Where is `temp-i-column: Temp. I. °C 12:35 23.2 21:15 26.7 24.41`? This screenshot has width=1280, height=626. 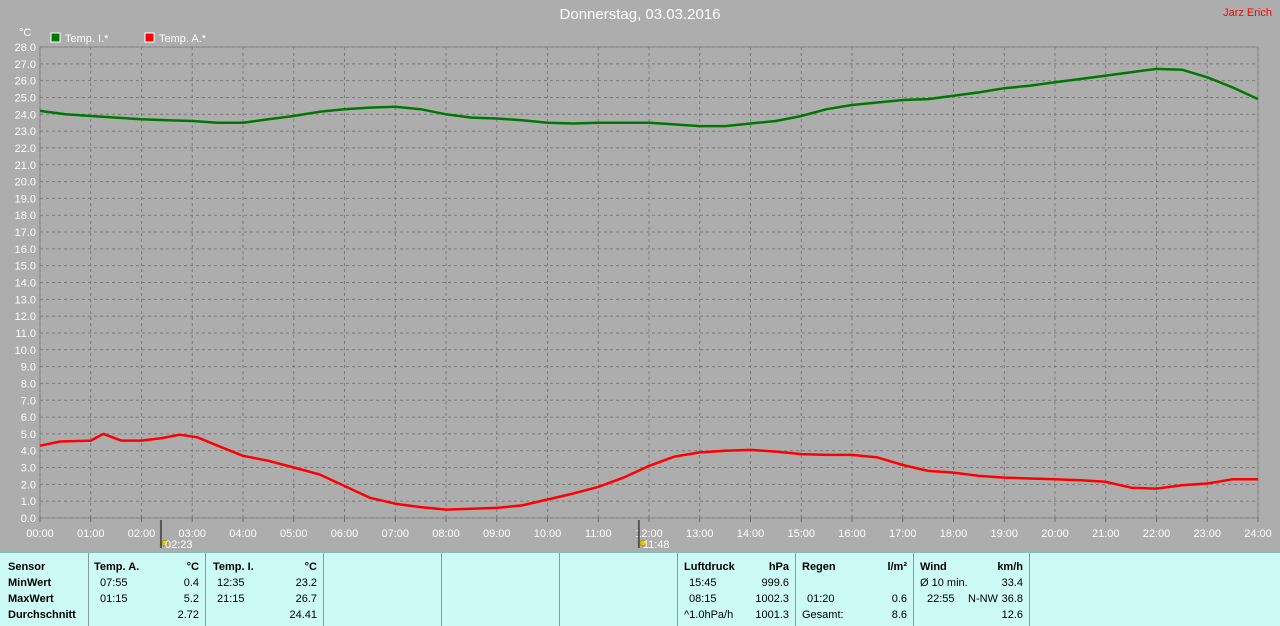
temp-i-column: Temp. I. °C 12:35 23.2 21:15 26.7 24.41 is located at coordinates (264, 589).